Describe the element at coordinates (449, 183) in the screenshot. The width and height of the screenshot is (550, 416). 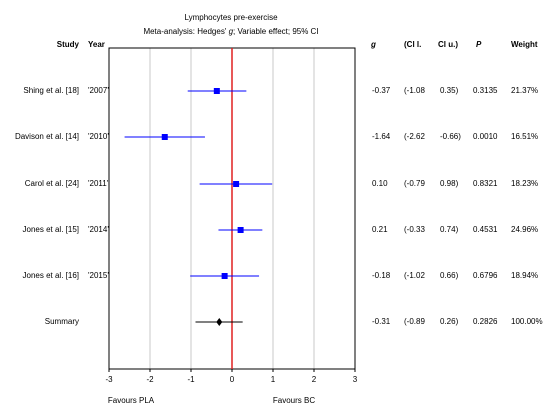
I see `ci-upper: 0.98)` at that location.